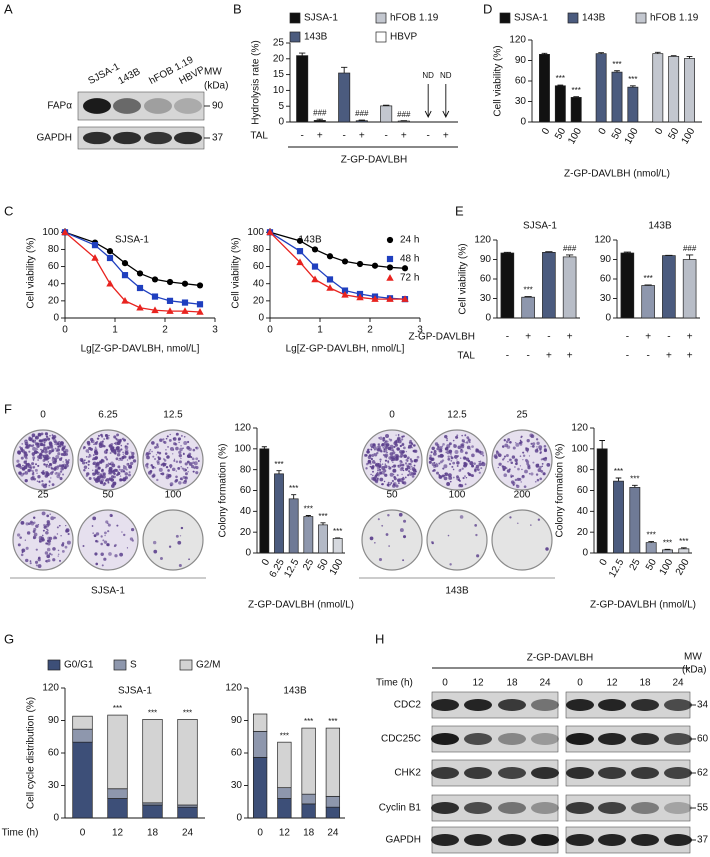 The height and width of the screenshot is (857, 710). I want to click on chart-title: SJSA-1, so click(132, 240).